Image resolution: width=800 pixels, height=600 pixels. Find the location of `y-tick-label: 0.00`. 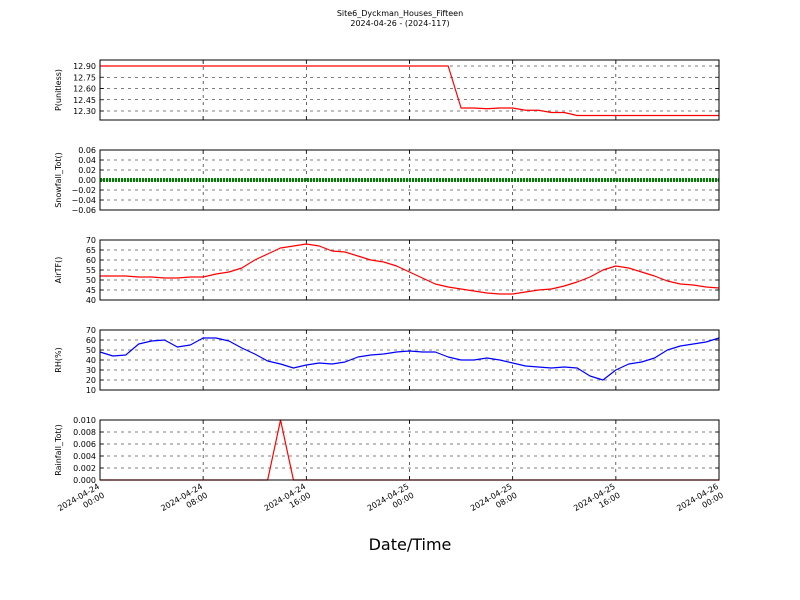

y-tick-label: 0.00 is located at coordinates (87, 180).